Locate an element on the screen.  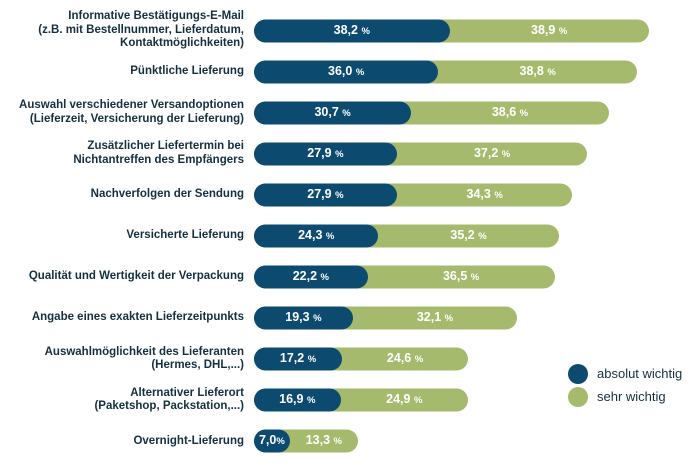
category-label: Overnight-Lieferung is located at coordinates (127, 442).